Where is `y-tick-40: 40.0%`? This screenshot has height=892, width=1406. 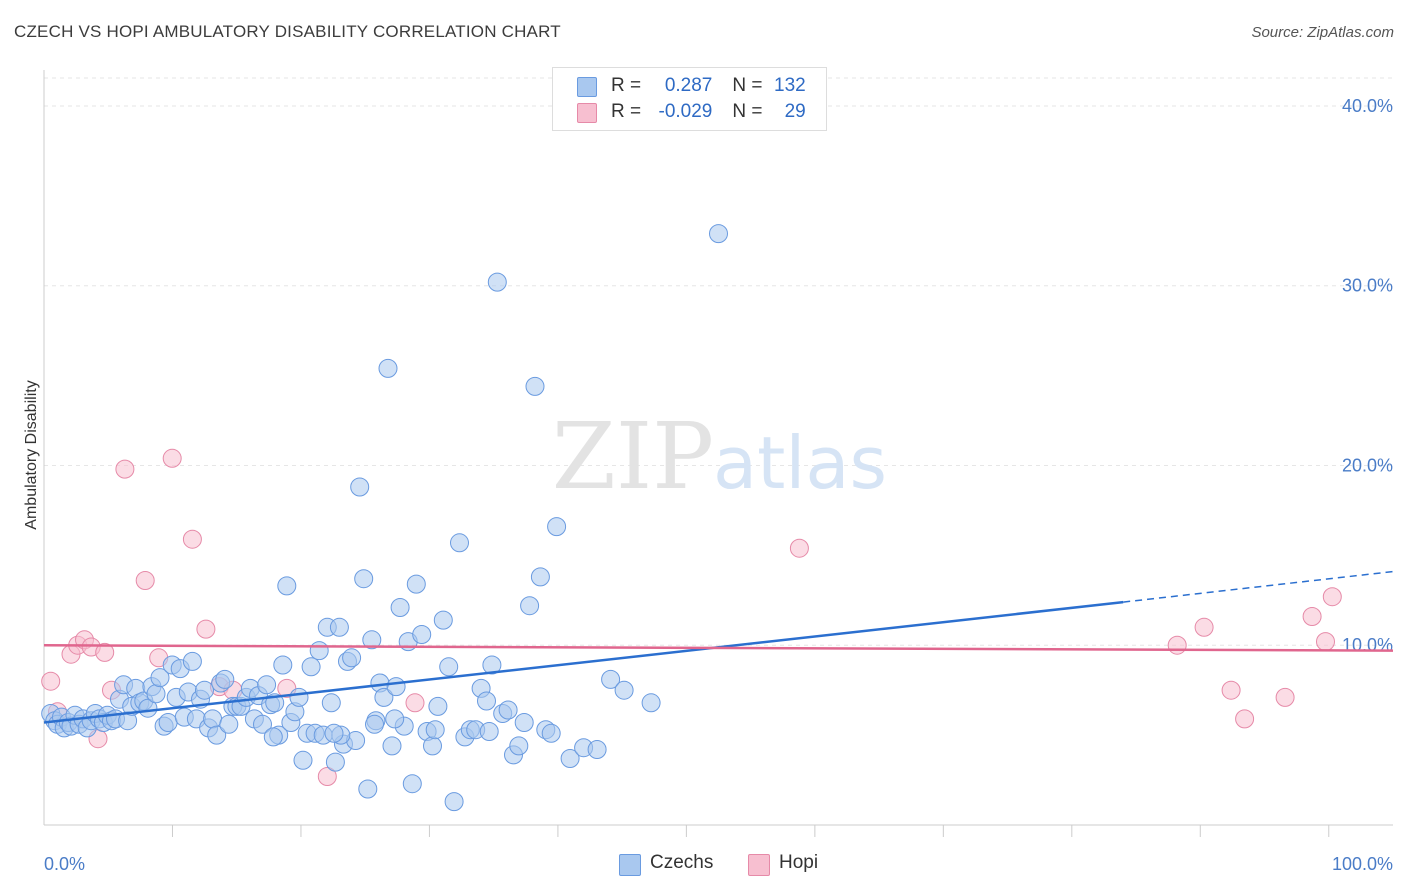 y-tick-40: 40.0% is located at coordinates (1367, 106).